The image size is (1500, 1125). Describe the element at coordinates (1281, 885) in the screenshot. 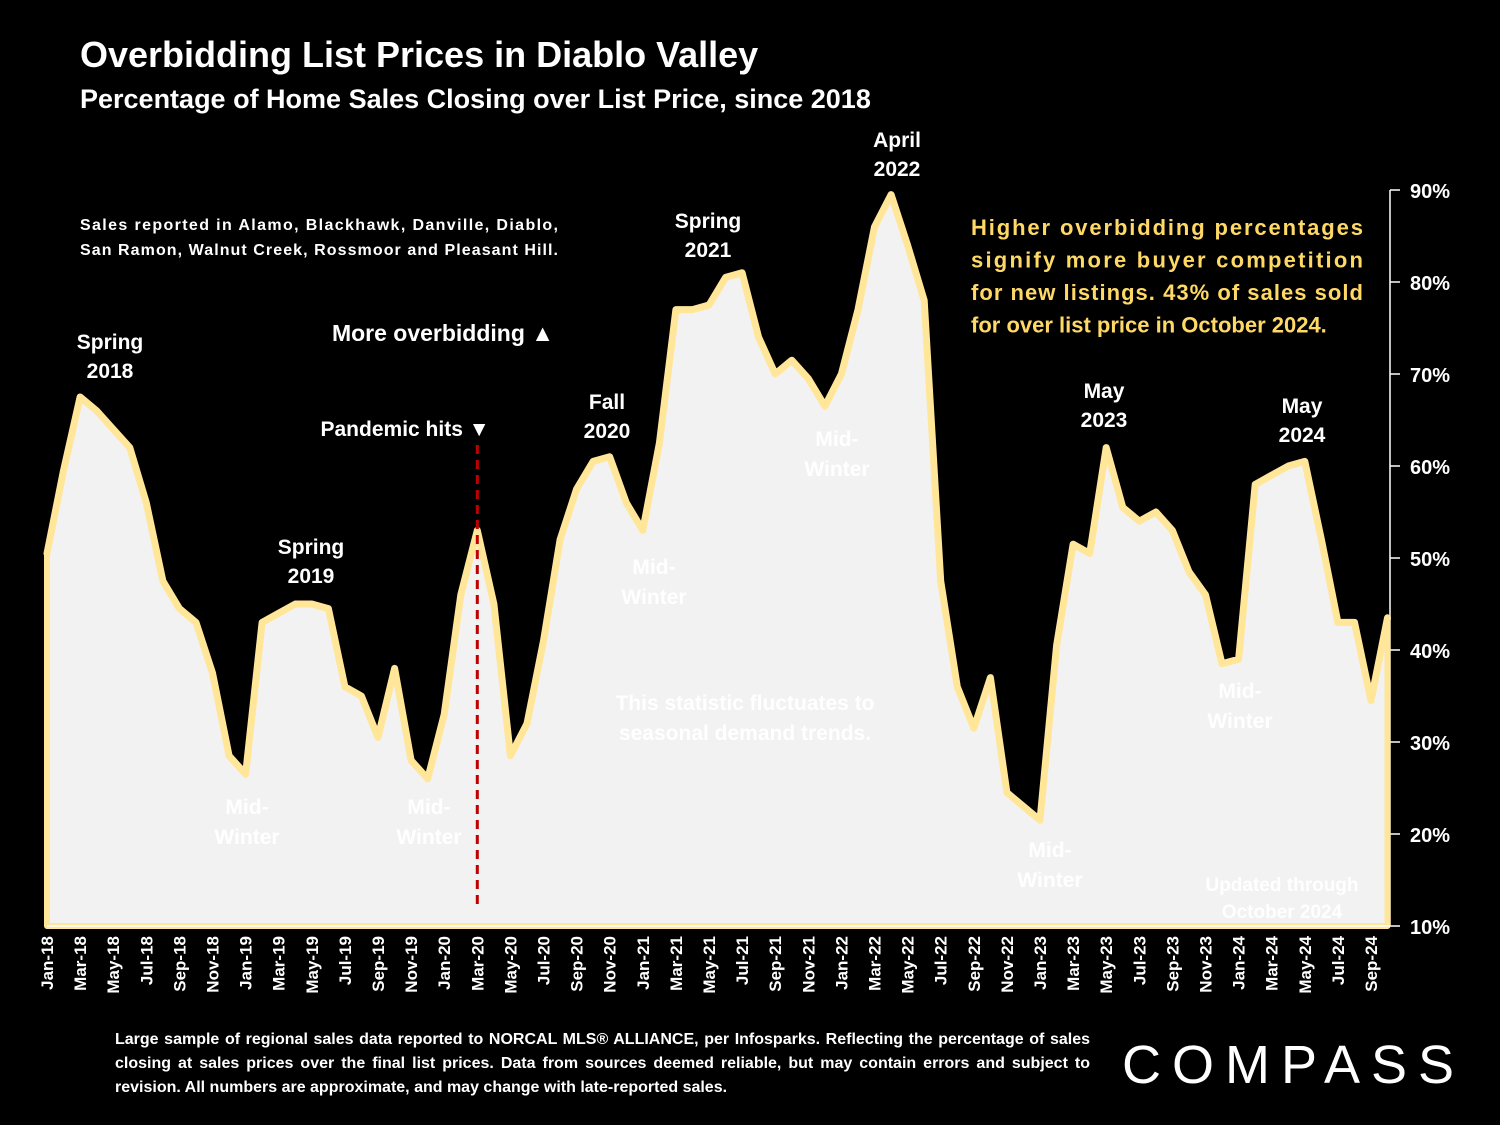

I see `updated-note: Updated through` at that location.